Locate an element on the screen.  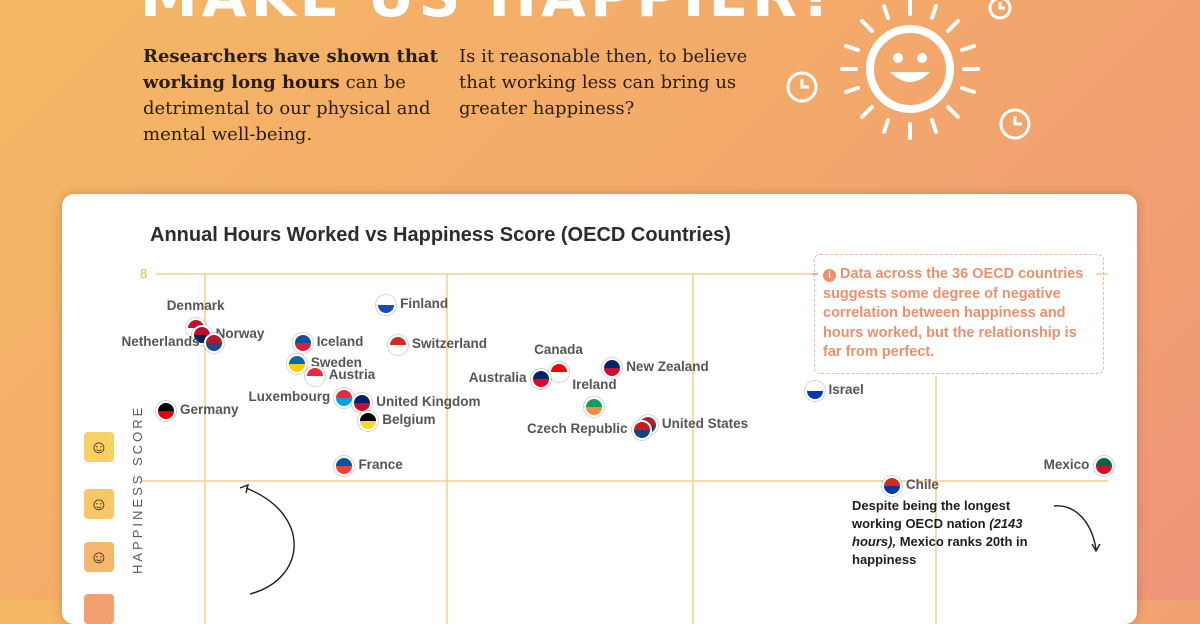
mexico-note-hours: (2143 hours), is located at coordinates (937, 532).